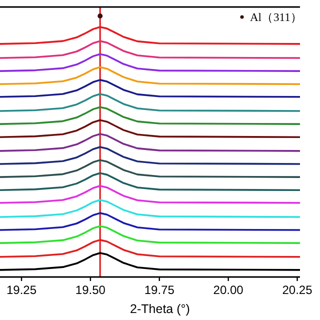 The image size is (320, 320). Describe the element at coordinates (90, 290) in the screenshot. I see `x-tick-label: 19.50` at that location.